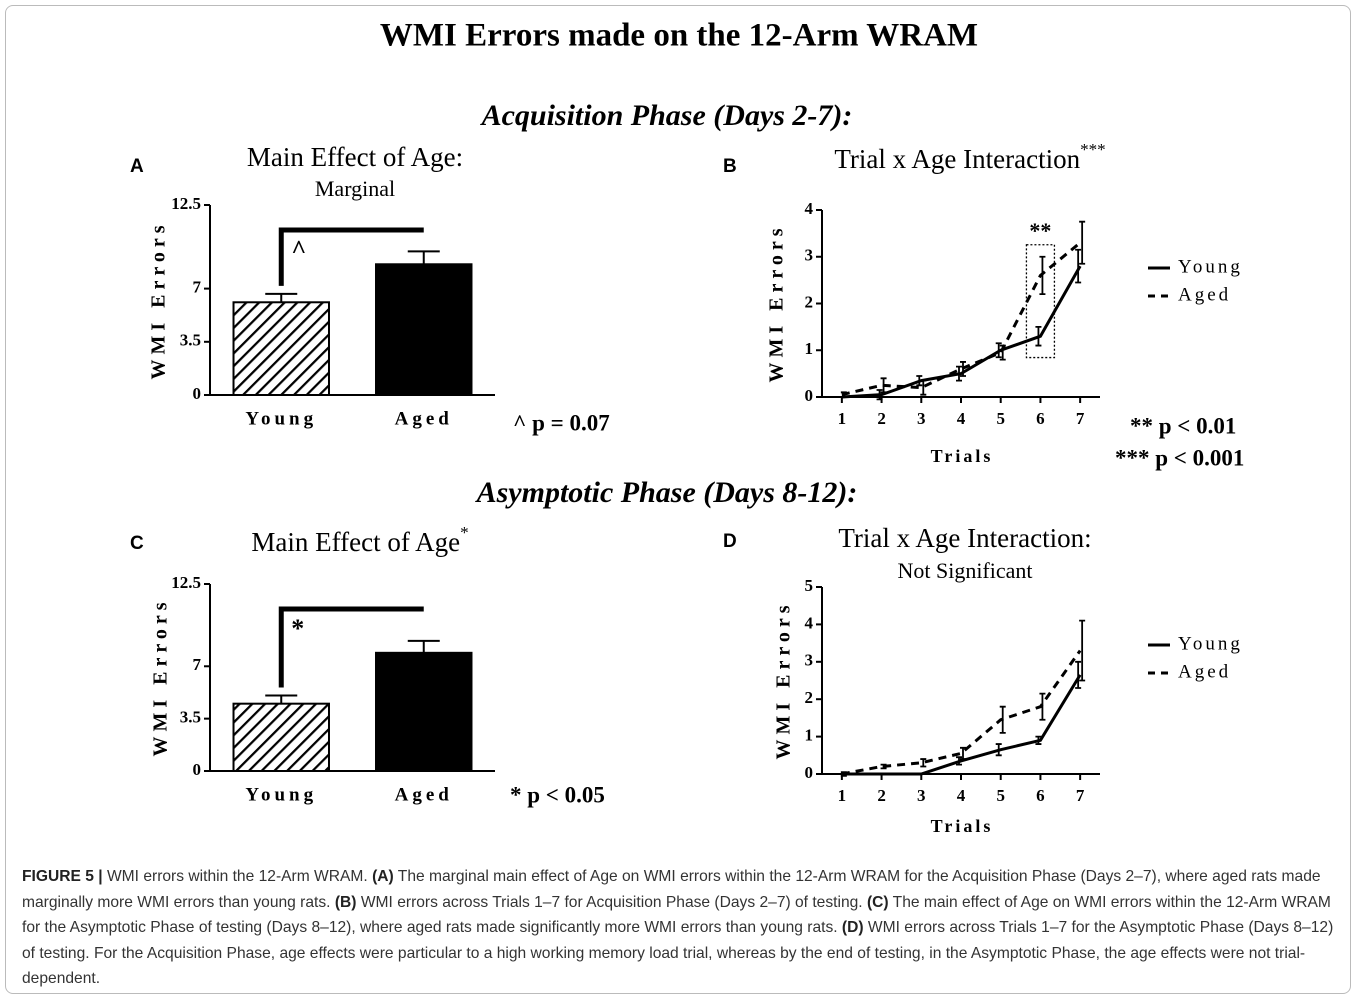 The width and height of the screenshot is (1358, 1001). I want to click on chart-title-text: Trial x Age Interaction:, so click(964, 538).